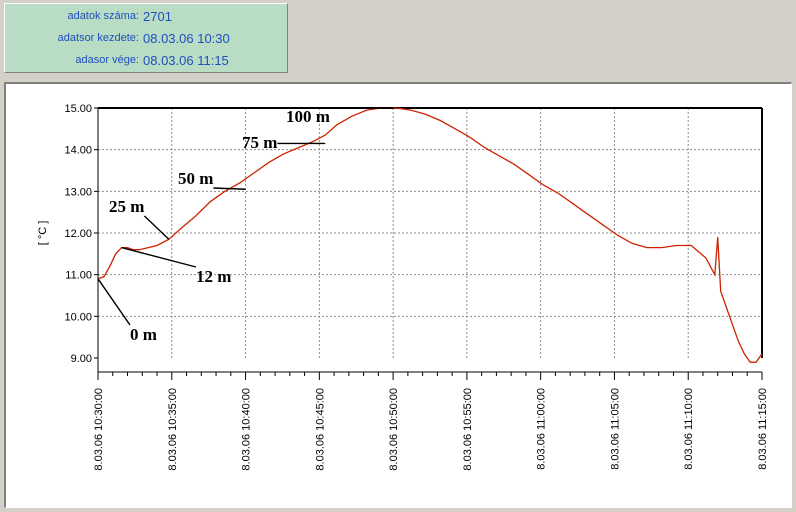 The image size is (796, 512). Describe the element at coordinates (126, 206) in the screenshot. I see `annotation-label: 25 m` at that location.